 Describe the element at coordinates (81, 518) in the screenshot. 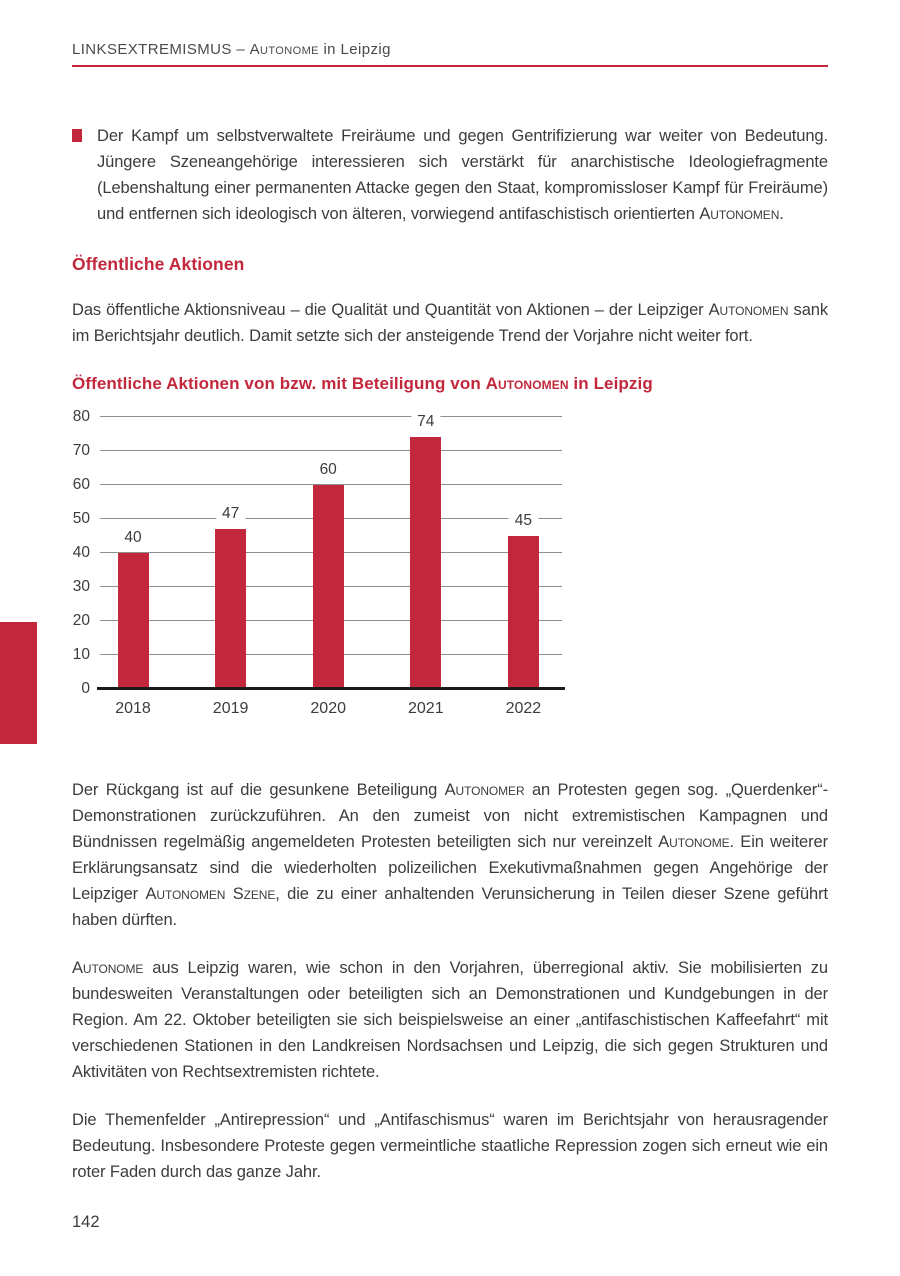

I see `y-axis-tick-label: 50` at that location.